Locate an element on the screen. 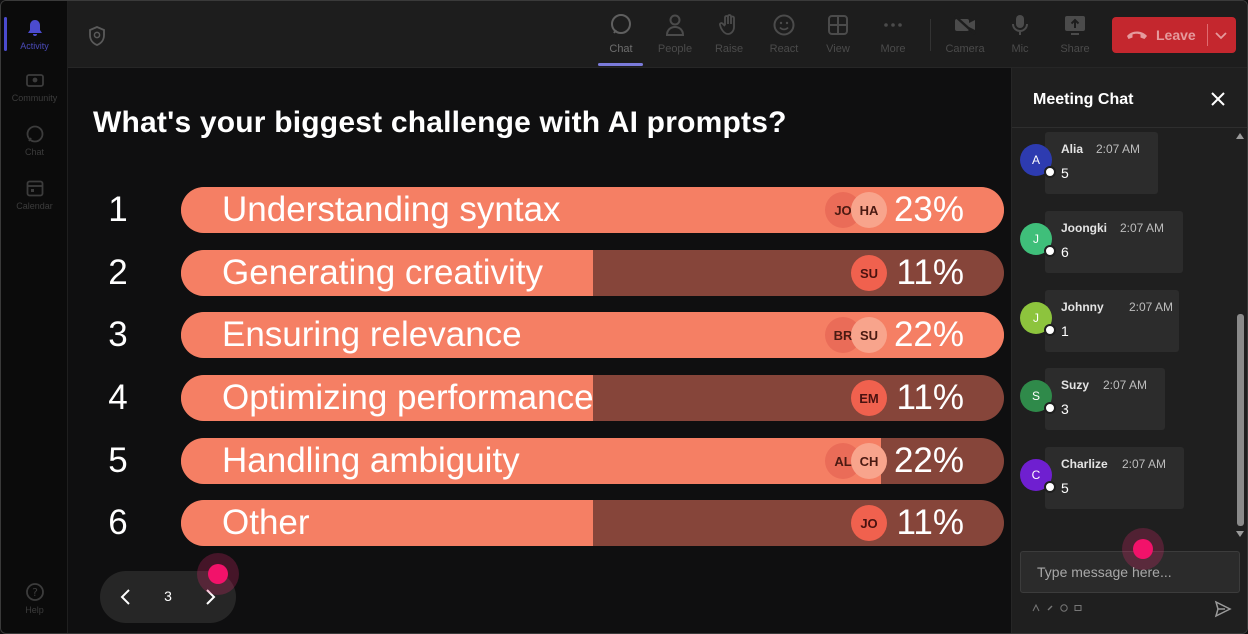  app-rail: Activity Community Chat Calendar ? Help is located at coordinates (34, 317).